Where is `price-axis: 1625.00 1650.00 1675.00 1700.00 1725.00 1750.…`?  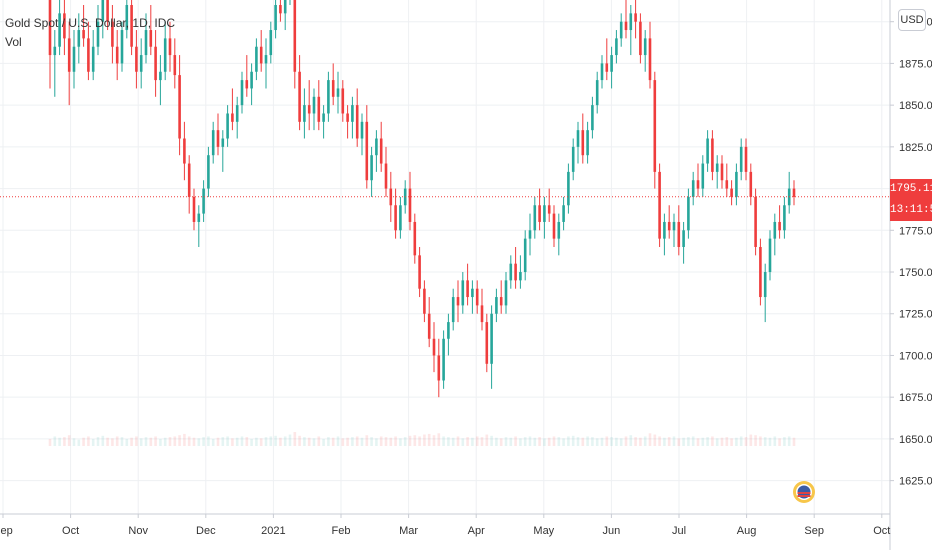 price-axis: 1625.00 1650.00 1675.00 1700.00 1725.00 1750.… is located at coordinates (910, 275).